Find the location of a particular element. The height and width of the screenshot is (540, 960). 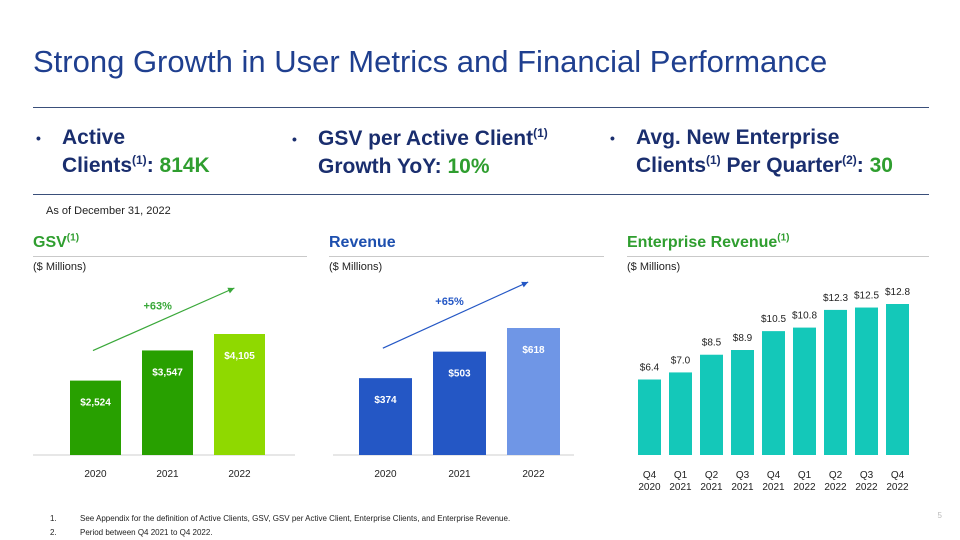

enterprise-value-label: $10.8 is located at coordinates (804, 316).